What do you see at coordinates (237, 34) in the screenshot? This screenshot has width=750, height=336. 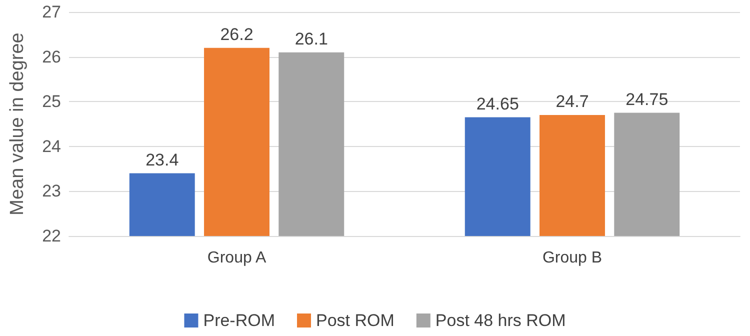 I see `data-label: 26.2` at bounding box center [237, 34].